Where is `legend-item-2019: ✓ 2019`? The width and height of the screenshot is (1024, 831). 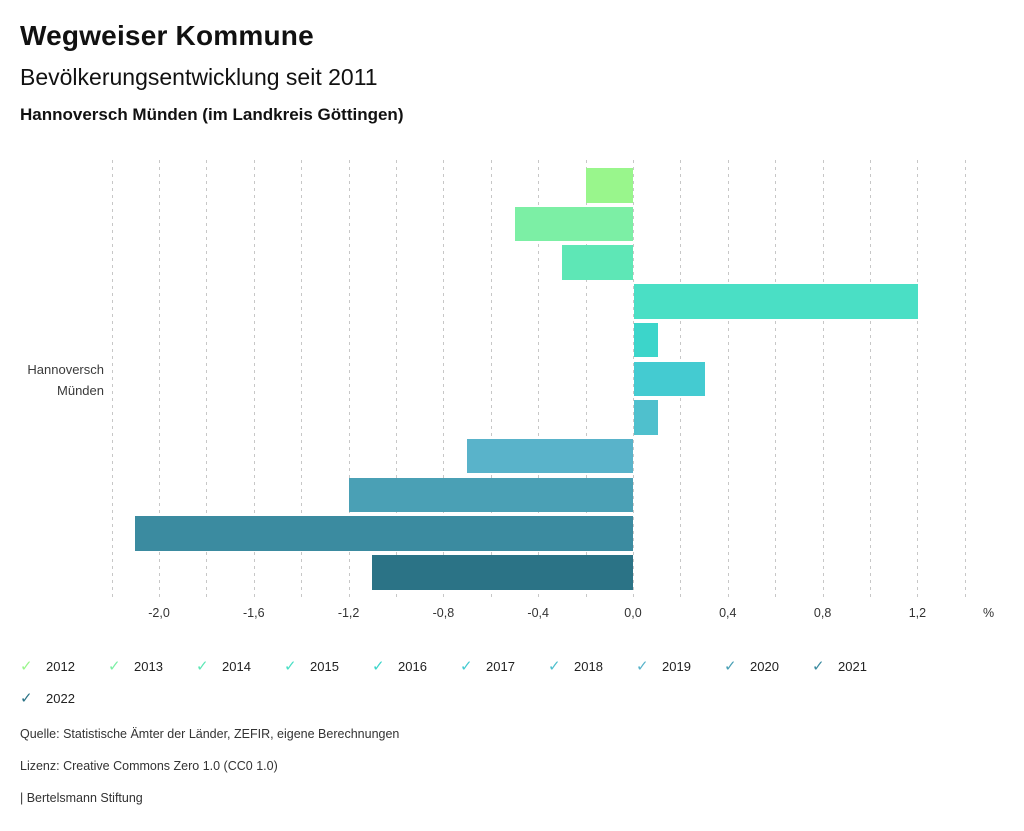 legend-item-2019: ✓ 2019 is located at coordinates (680, 666).